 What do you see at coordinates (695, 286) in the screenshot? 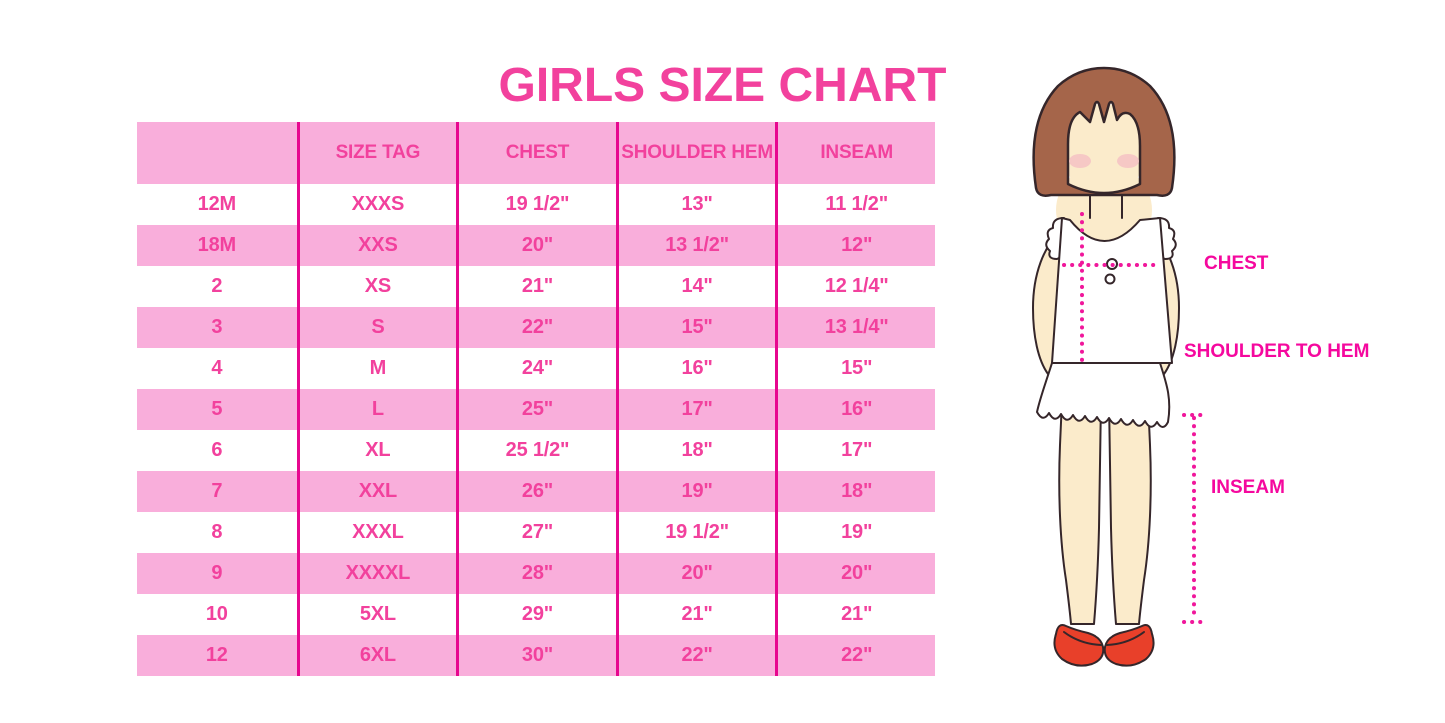
I see `table-cell: 14"` at bounding box center [695, 286].